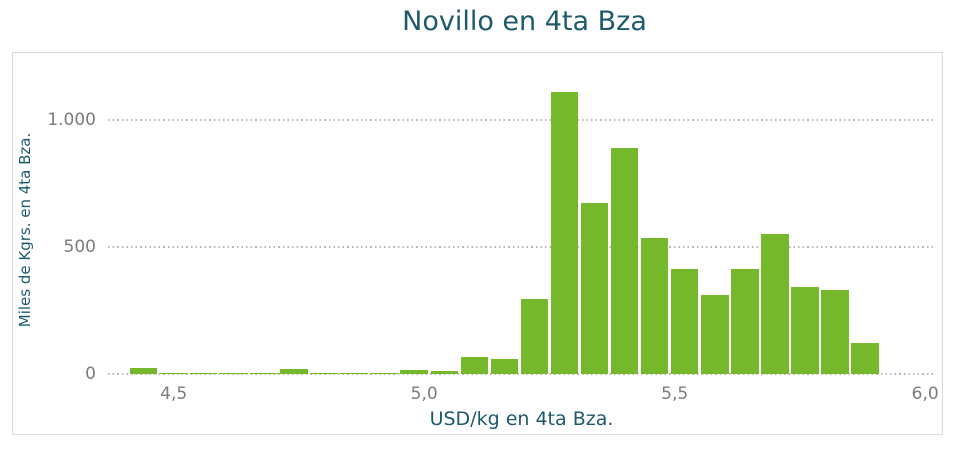 The width and height of the screenshot is (960, 459). What do you see at coordinates (71, 119) in the screenshot?
I see `y-tick-label: 1.000` at bounding box center [71, 119].